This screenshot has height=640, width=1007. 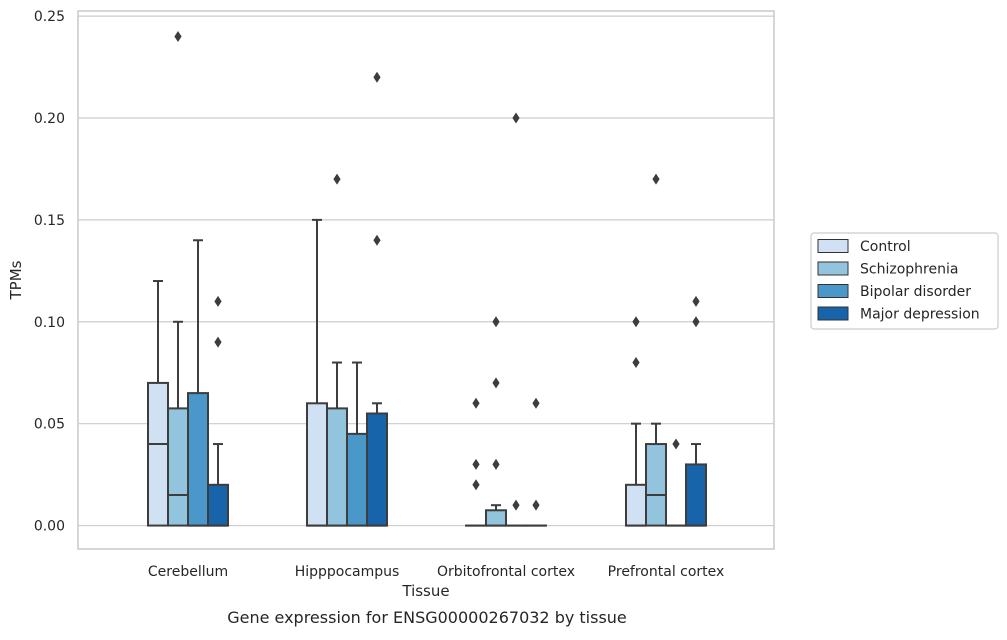 I want to click on legend-item: Schizophrenia, so click(x=888, y=270).